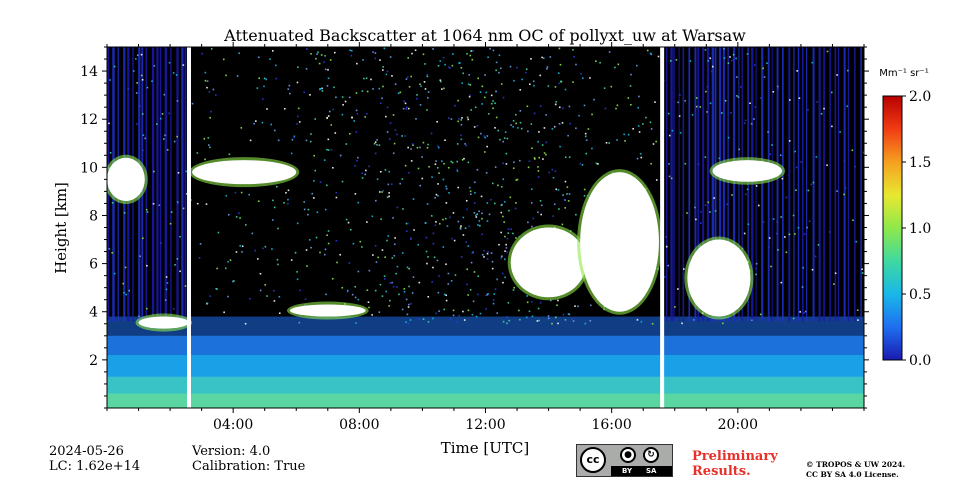 The height and width of the screenshot is (480, 960). I want to click on preliminary-line-1: Preliminary, so click(735, 456).